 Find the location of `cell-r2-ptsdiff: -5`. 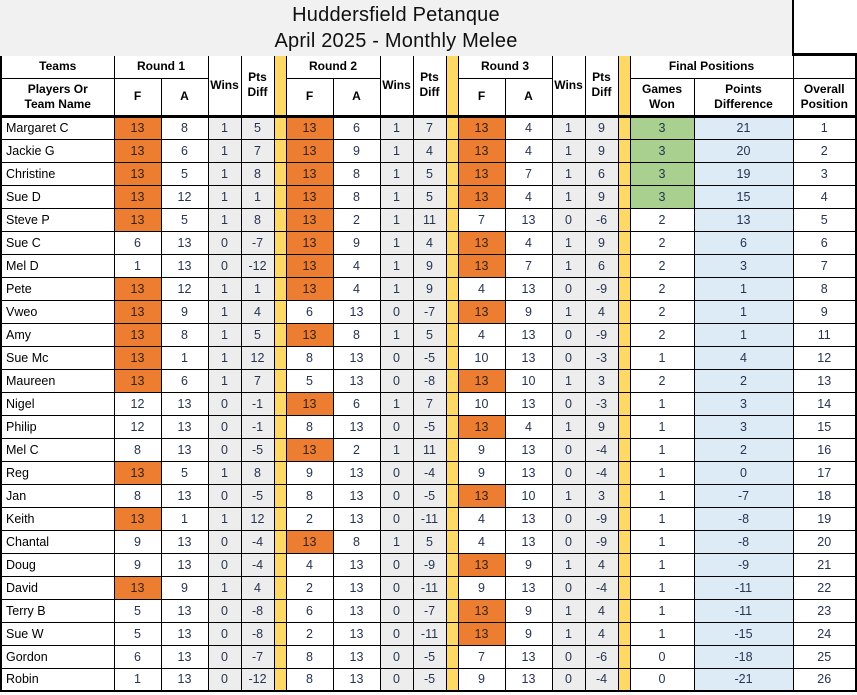

cell-r2-ptsdiff: -5 is located at coordinates (429, 495).